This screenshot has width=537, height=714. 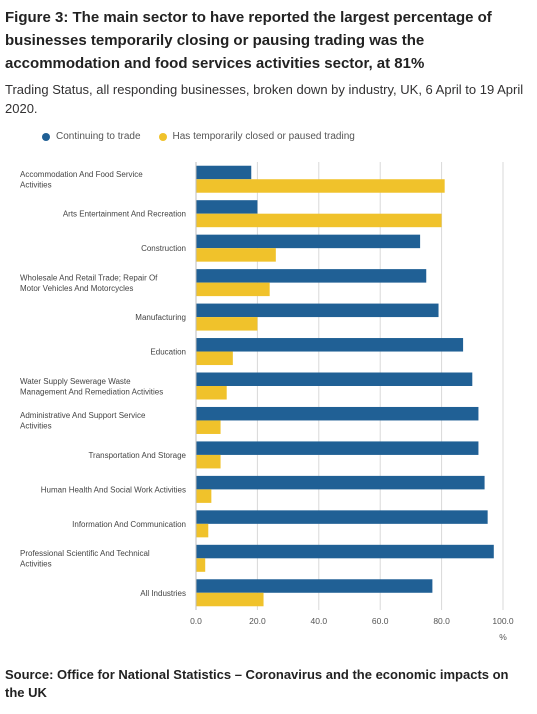 What do you see at coordinates (91, 391) in the screenshot?
I see `category-label: Management And Remediation Activities` at bounding box center [91, 391].